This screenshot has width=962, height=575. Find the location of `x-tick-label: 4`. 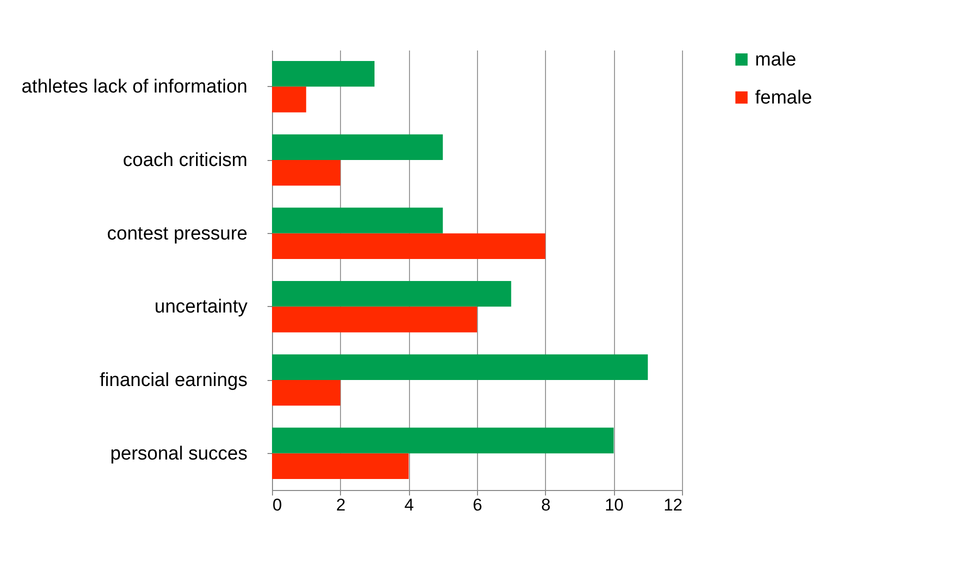

x-tick-label: 4 is located at coordinates (409, 505).